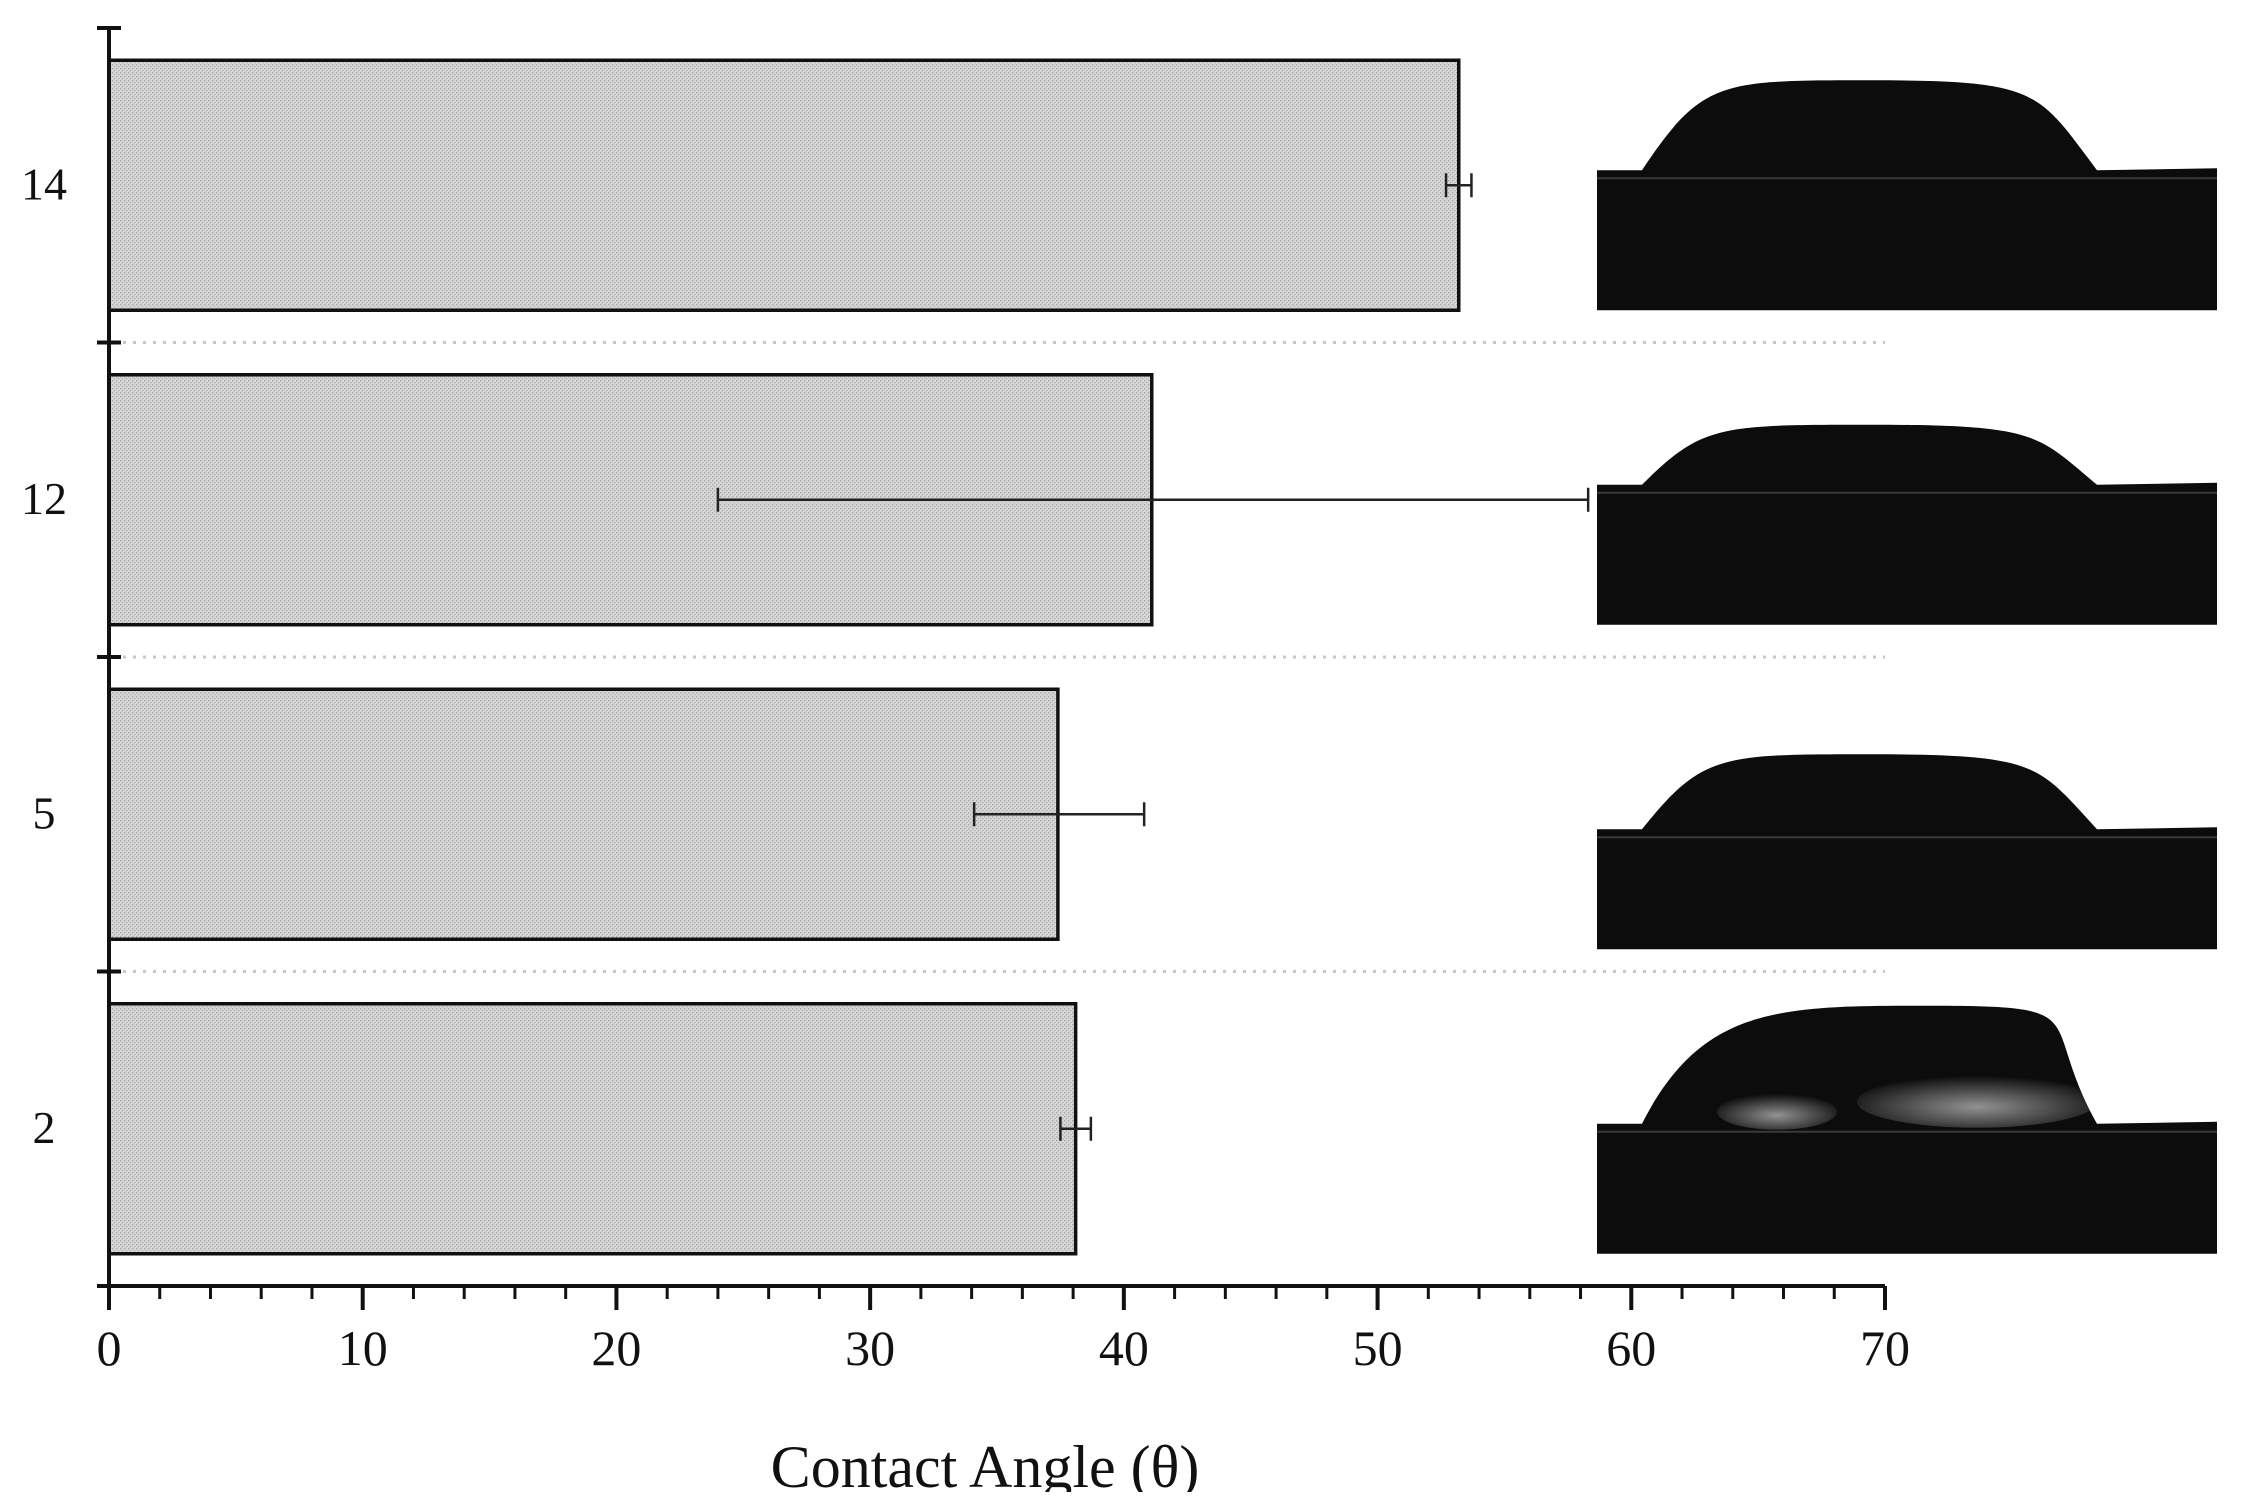 The width and height of the screenshot is (2250, 1497). What do you see at coordinates (44, 1127) in the screenshot?
I see `y-tick-label: 2` at bounding box center [44, 1127].